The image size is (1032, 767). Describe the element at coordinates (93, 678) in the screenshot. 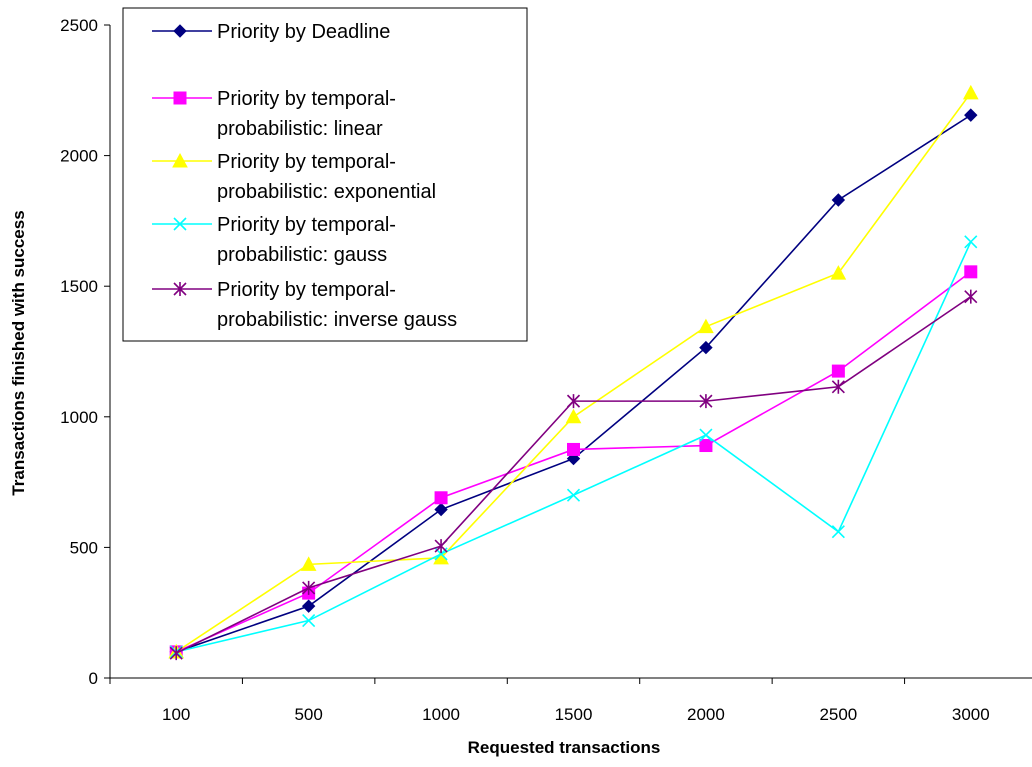

I see `y-tick-label: 0` at that location.